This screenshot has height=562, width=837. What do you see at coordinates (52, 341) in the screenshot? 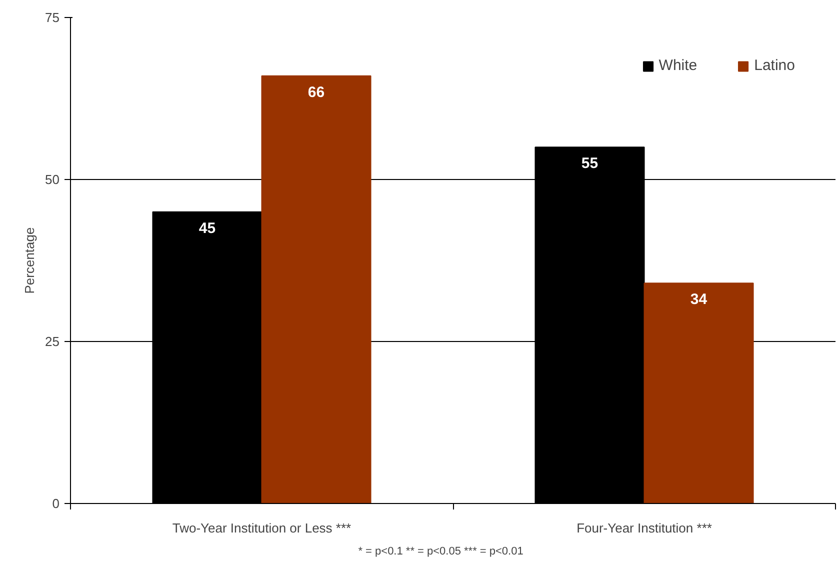
I see `y-tick-label: 25` at bounding box center [52, 341].